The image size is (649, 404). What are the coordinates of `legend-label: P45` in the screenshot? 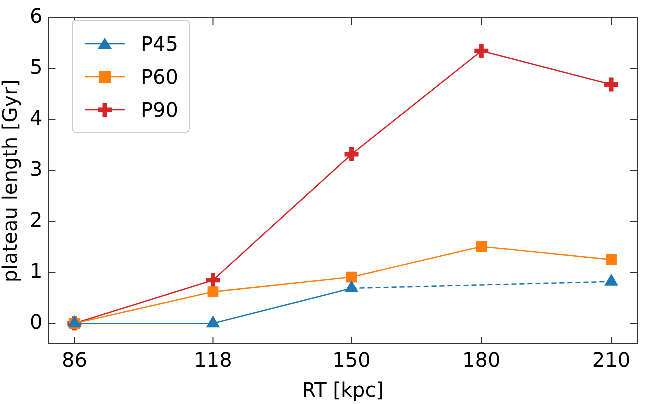 It's located at (160, 44).